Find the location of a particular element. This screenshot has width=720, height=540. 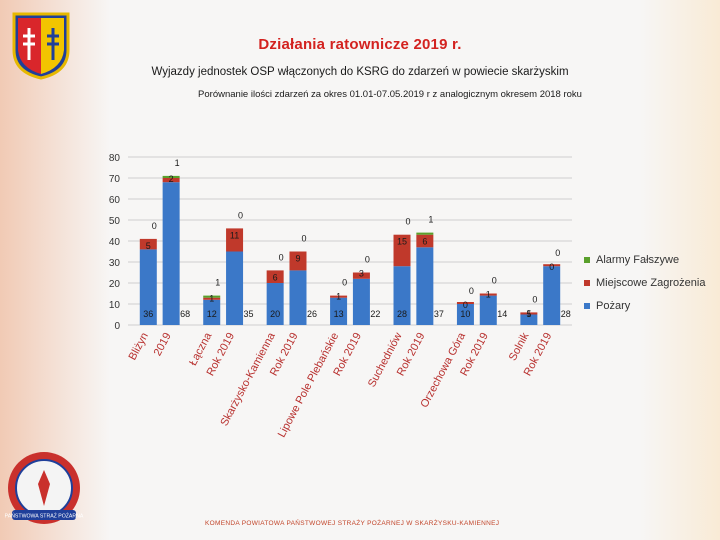

y-tick-label: 0 is located at coordinates (117, 326).